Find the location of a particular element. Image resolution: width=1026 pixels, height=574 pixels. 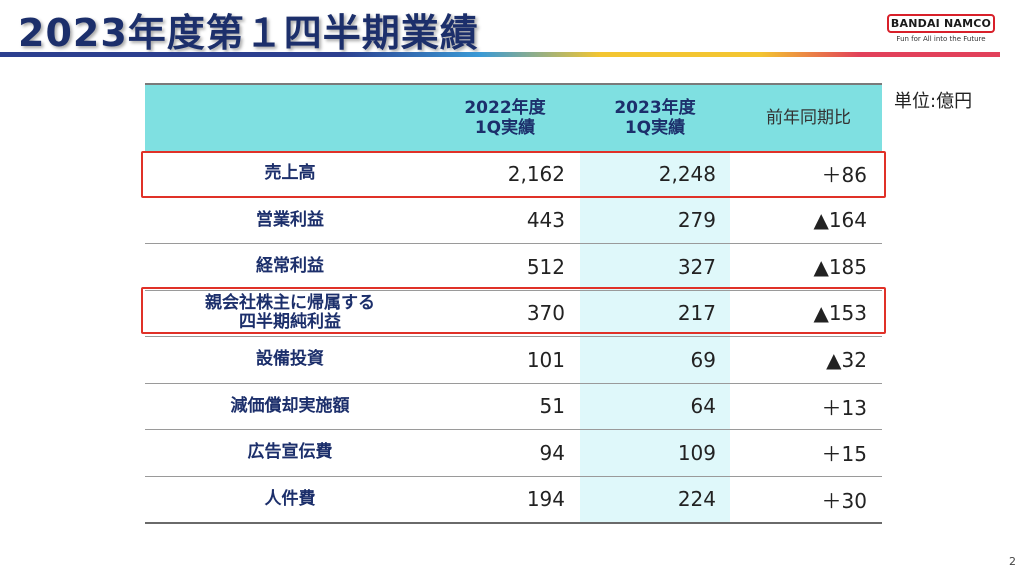

value-2022: 512 is located at coordinates (545, 266).